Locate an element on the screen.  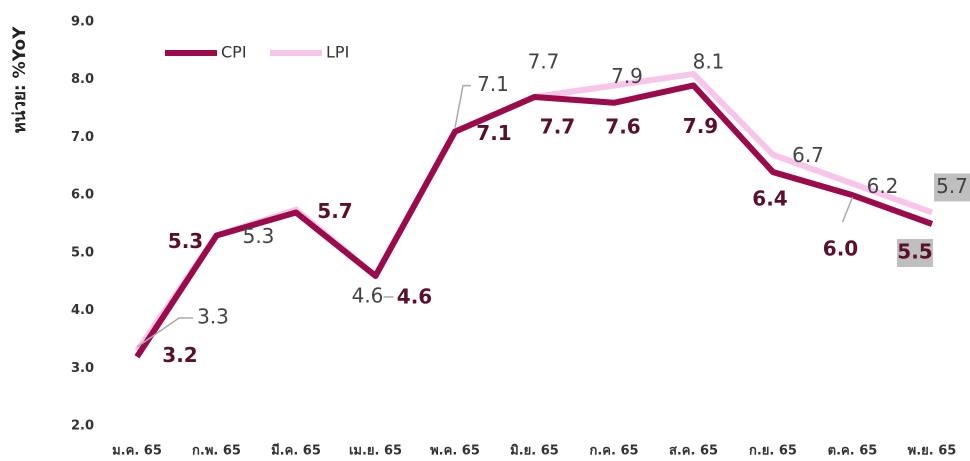
legend-label: LPI is located at coordinates (337, 52).